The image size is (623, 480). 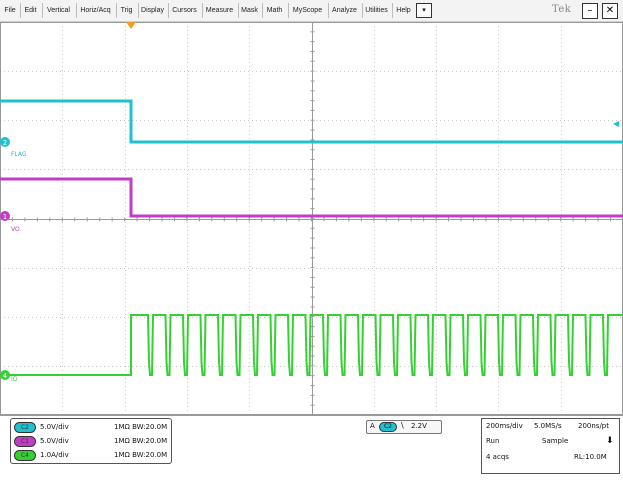 What do you see at coordinates (593, 426) in the screenshot?
I see `resolution: 200ns/pt` at bounding box center [593, 426].